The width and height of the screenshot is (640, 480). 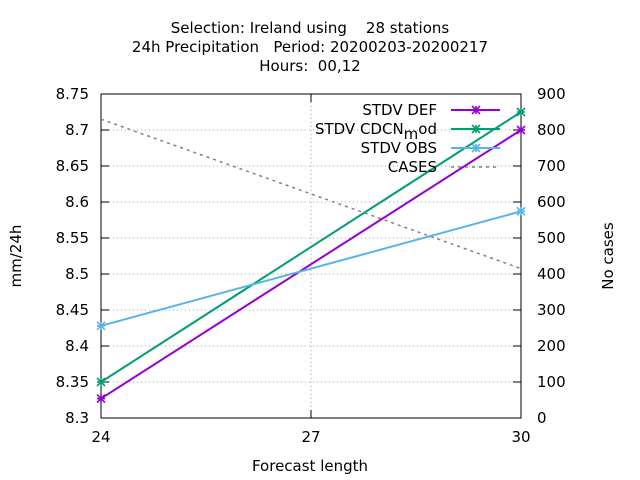 What do you see at coordinates (551, 310) in the screenshot?
I see `y2-tick-label: 300` at bounding box center [551, 310].